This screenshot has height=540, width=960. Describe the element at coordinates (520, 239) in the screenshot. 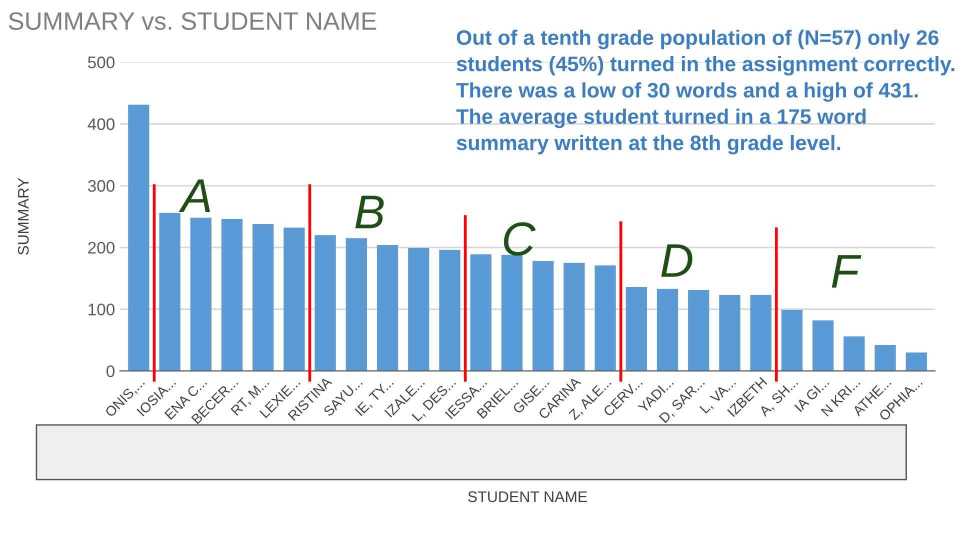

I see `annotation: C` at that location.